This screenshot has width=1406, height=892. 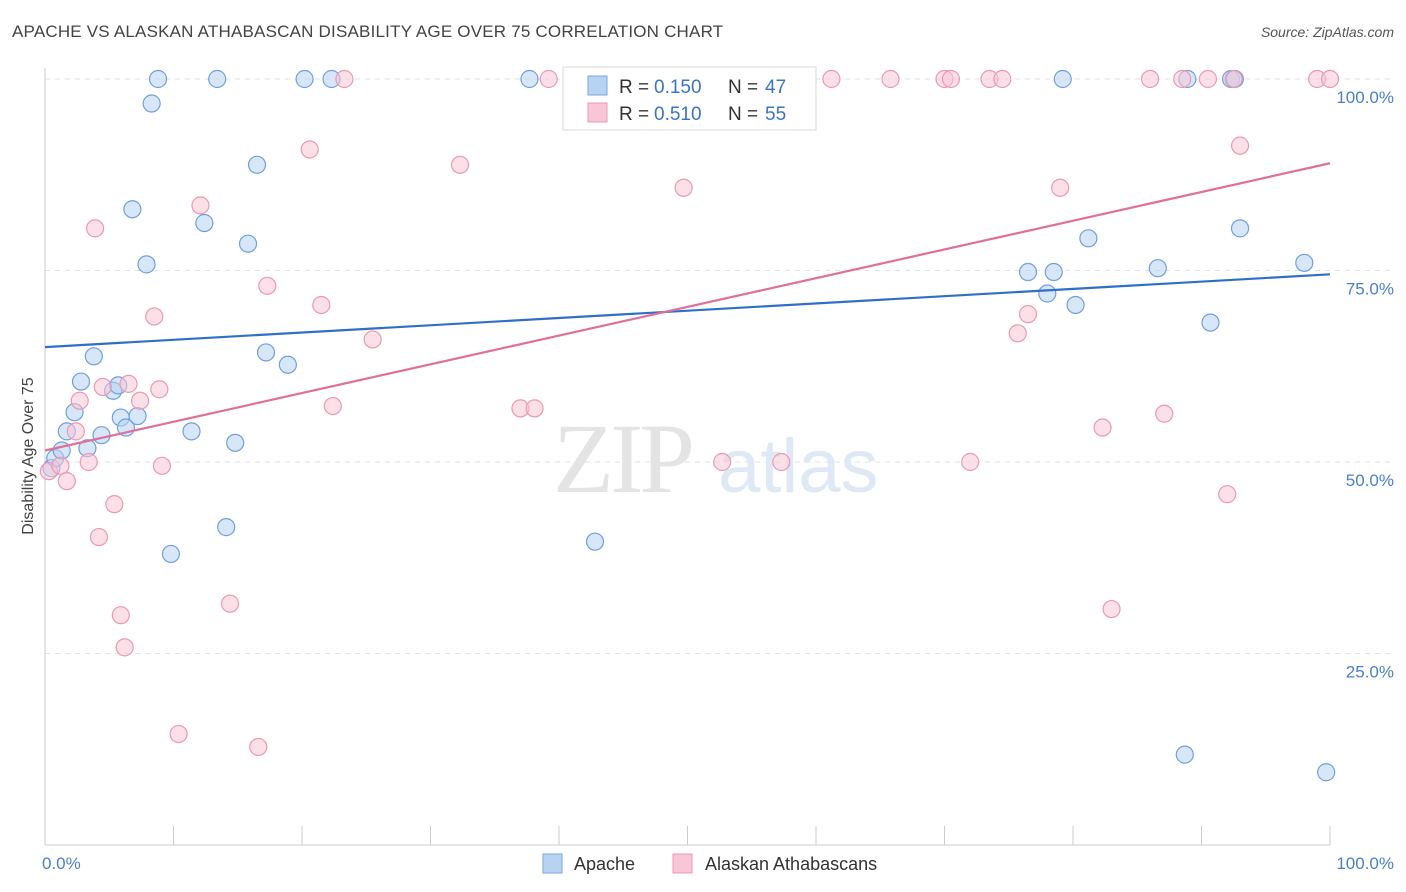 I want to click on y-tick-label-75: 75.0%, so click(x=1370, y=289).